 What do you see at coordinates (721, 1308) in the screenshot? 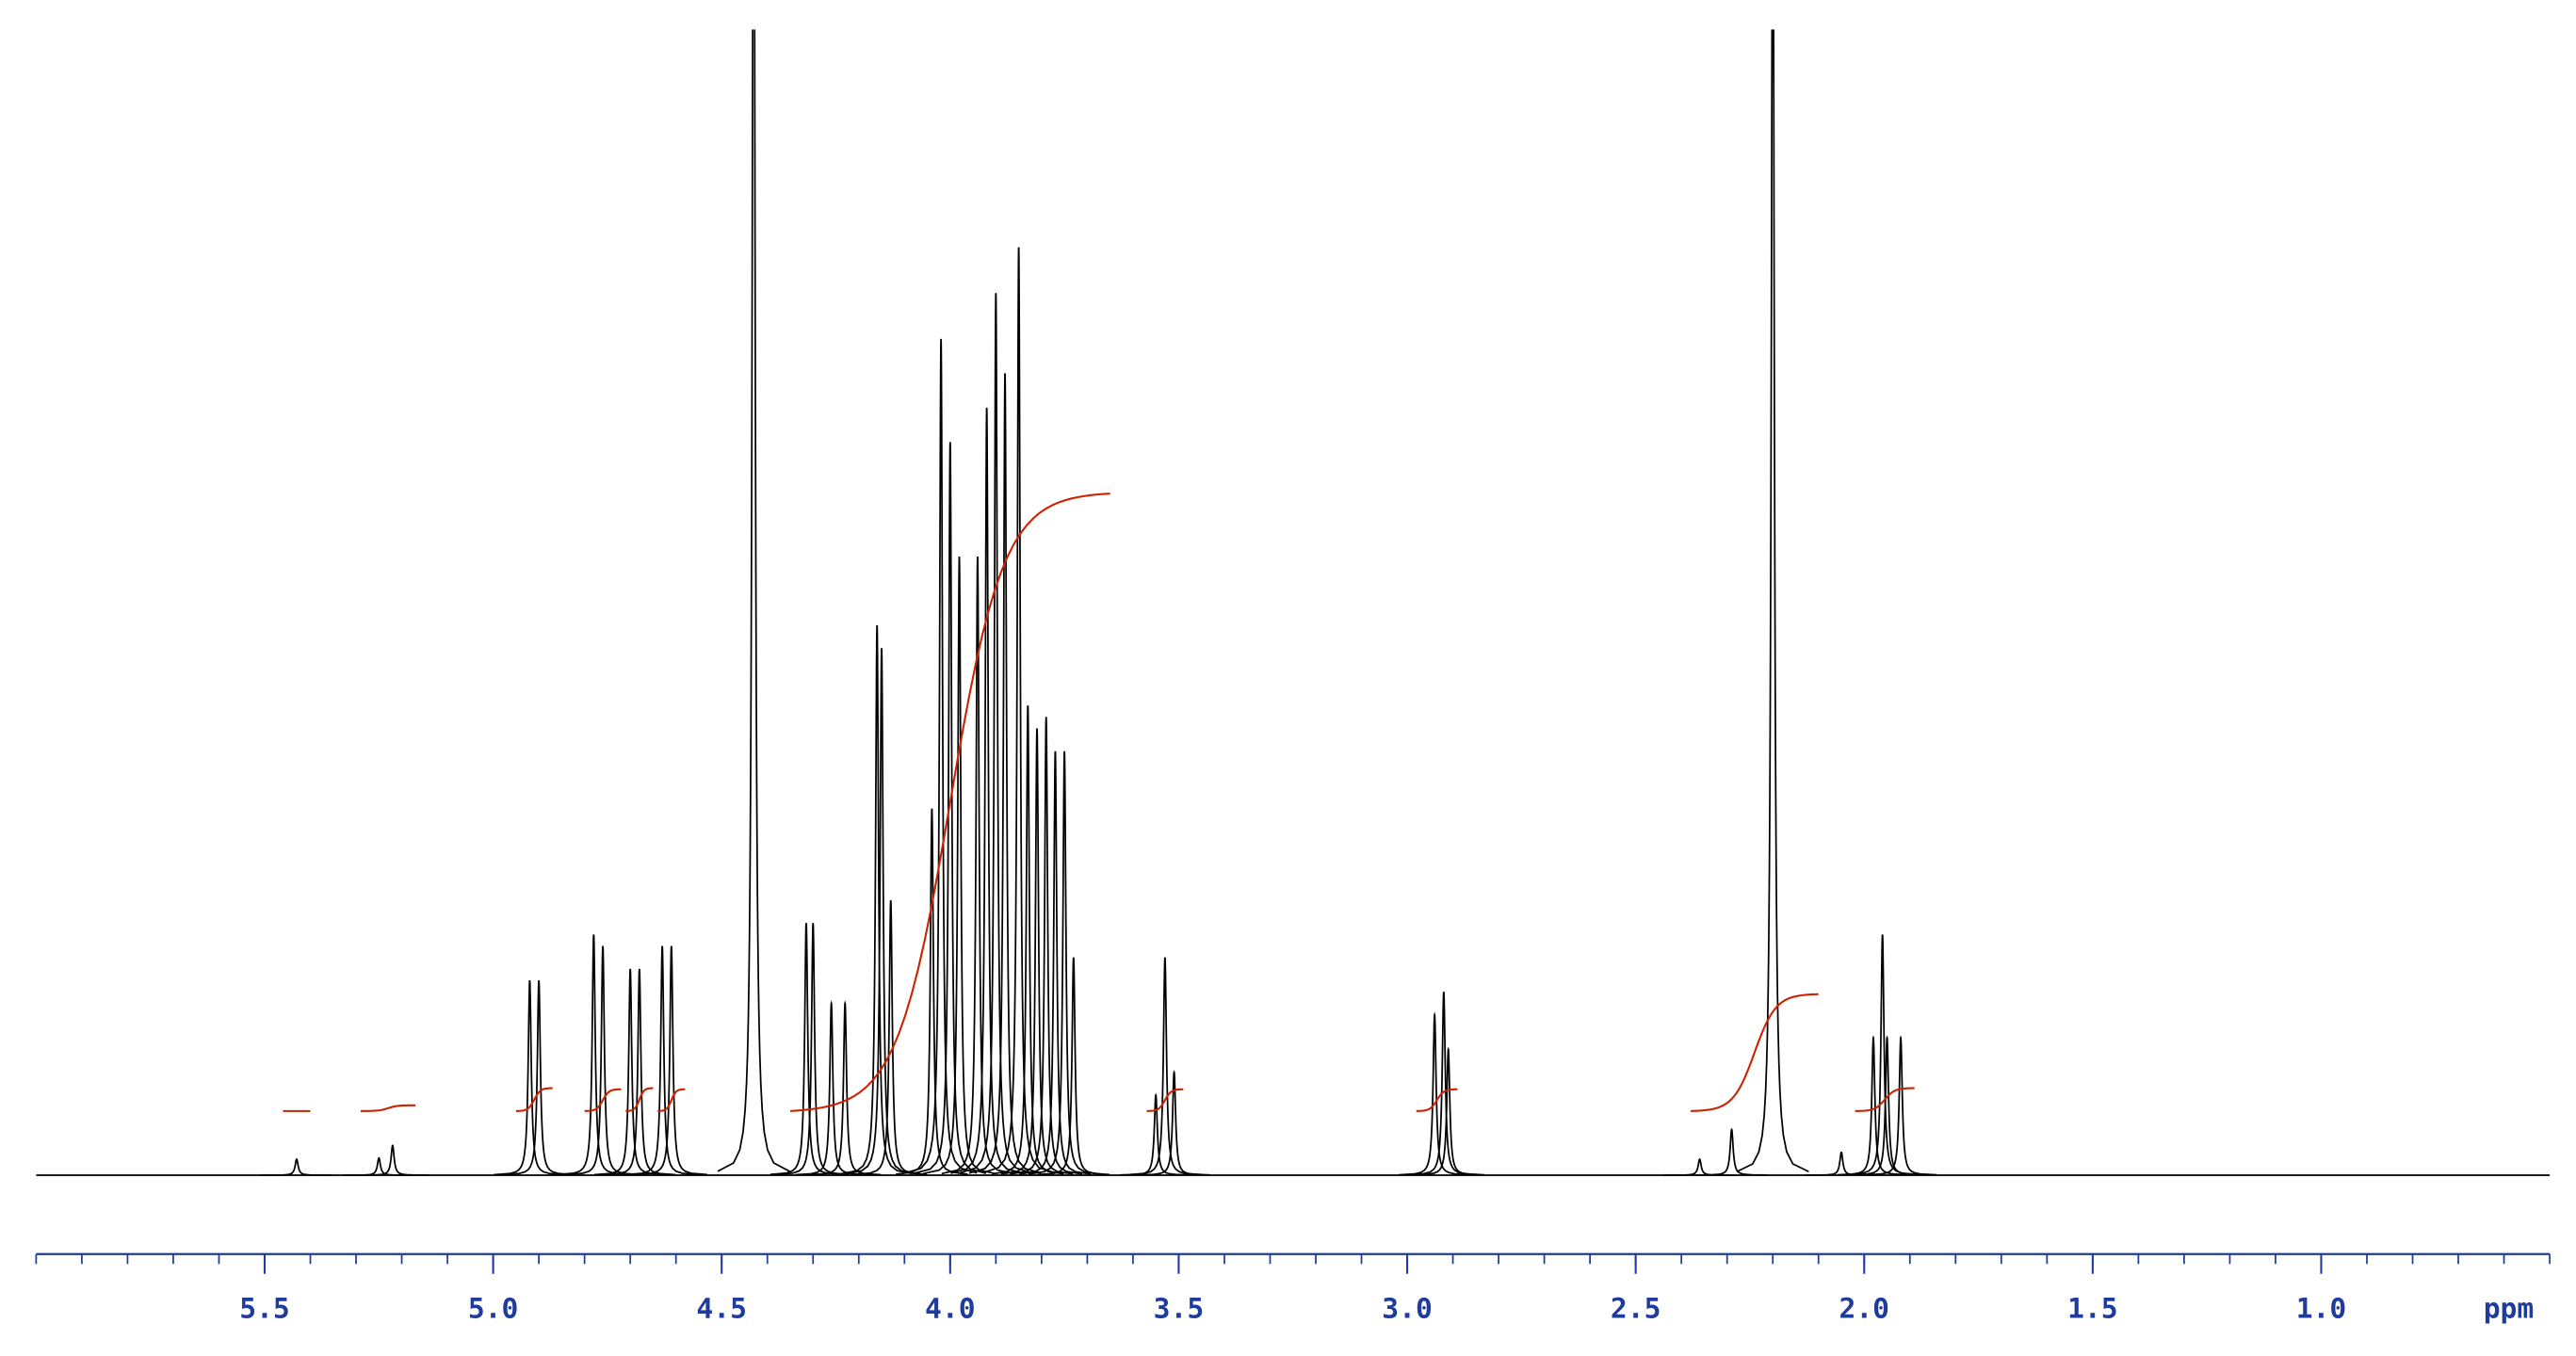
I see `x-tick-label: 4.5` at bounding box center [721, 1308].